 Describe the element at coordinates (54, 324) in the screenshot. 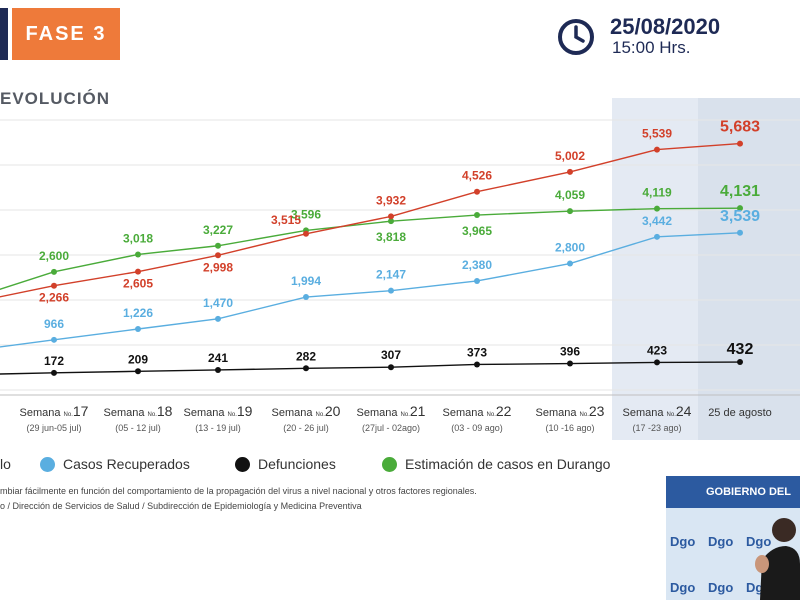

I see `data-label: 966` at that location.